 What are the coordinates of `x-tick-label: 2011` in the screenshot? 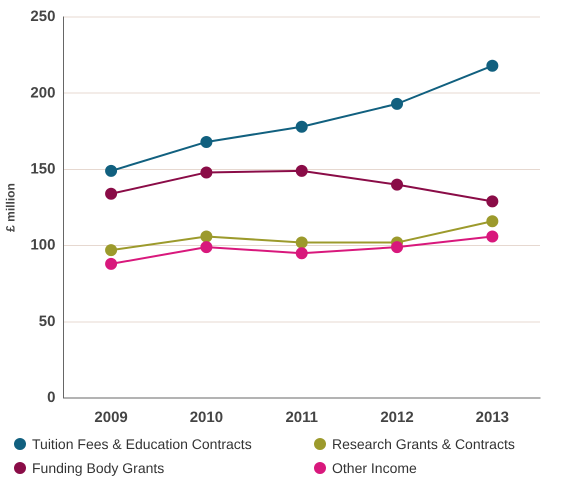 It's located at (301, 417).